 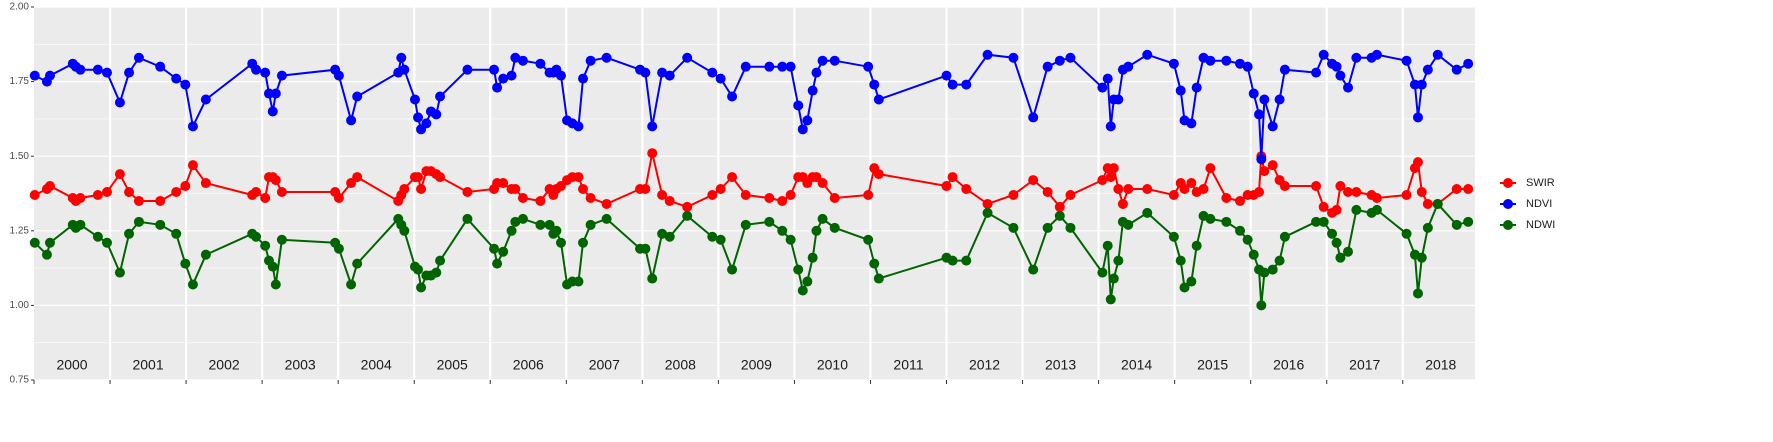 What do you see at coordinates (1288, 365) in the screenshot?
I see `x-tick-label: 2016` at bounding box center [1288, 365].